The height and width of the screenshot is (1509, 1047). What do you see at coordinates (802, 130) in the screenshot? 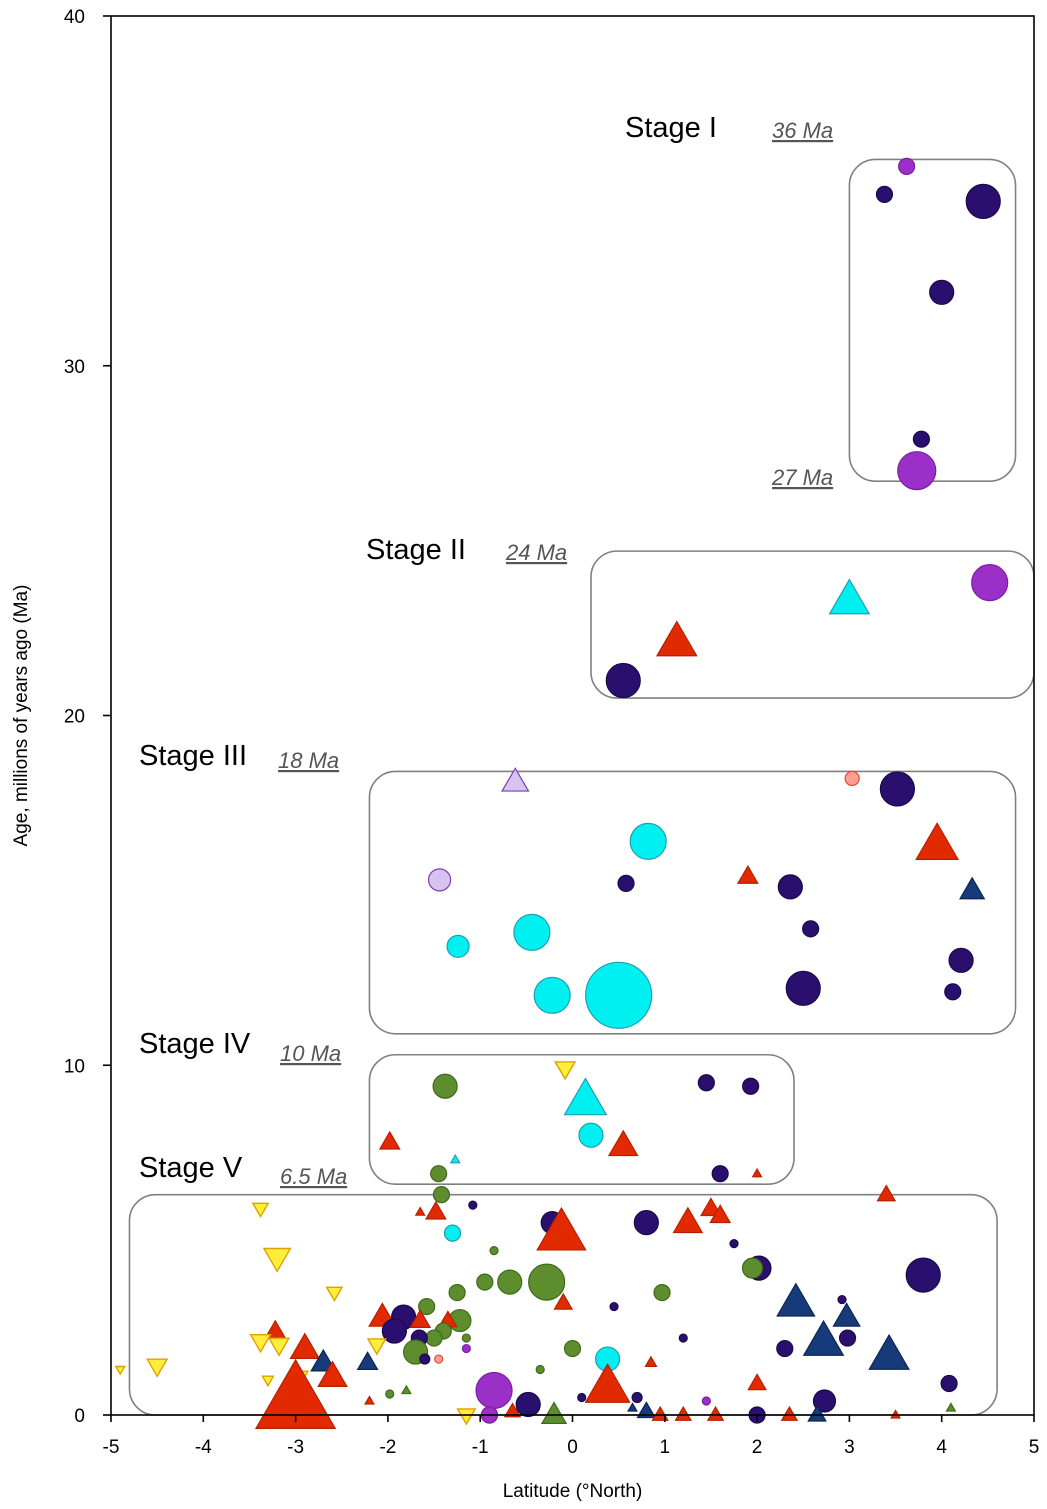
I see `stage-start-age: 36 Ma` at bounding box center [802, 130].